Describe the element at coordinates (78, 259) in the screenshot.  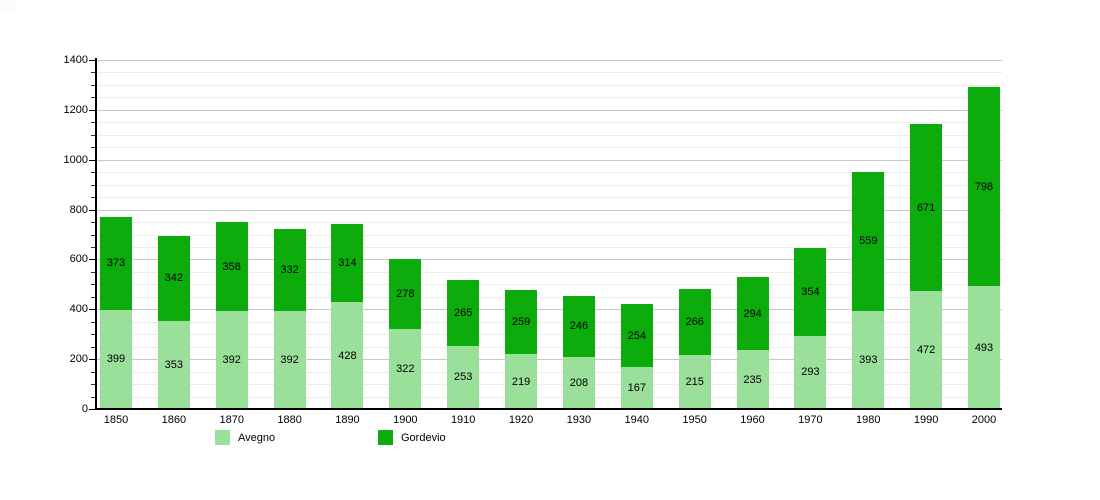
I see `y-axis-tick-label: 600` at that location.